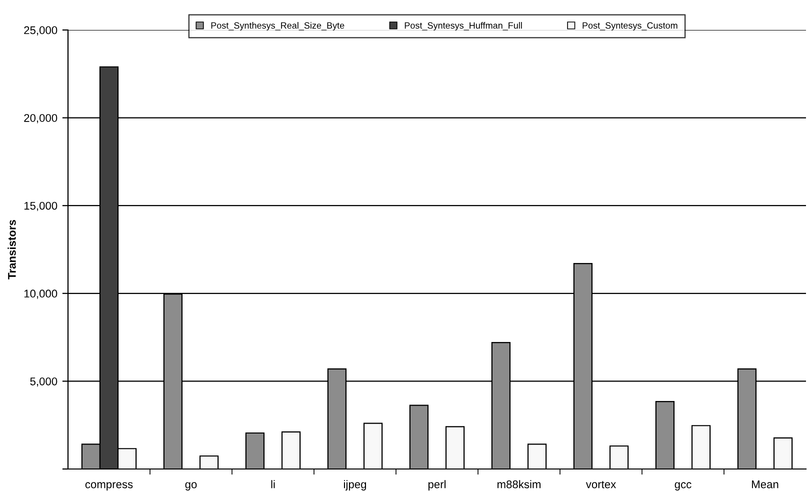  Describe the element at coordinates (277, 26) in the screenshot. I see `legend-label: Post_Synthesys_Real_Size_Byte` at that location.